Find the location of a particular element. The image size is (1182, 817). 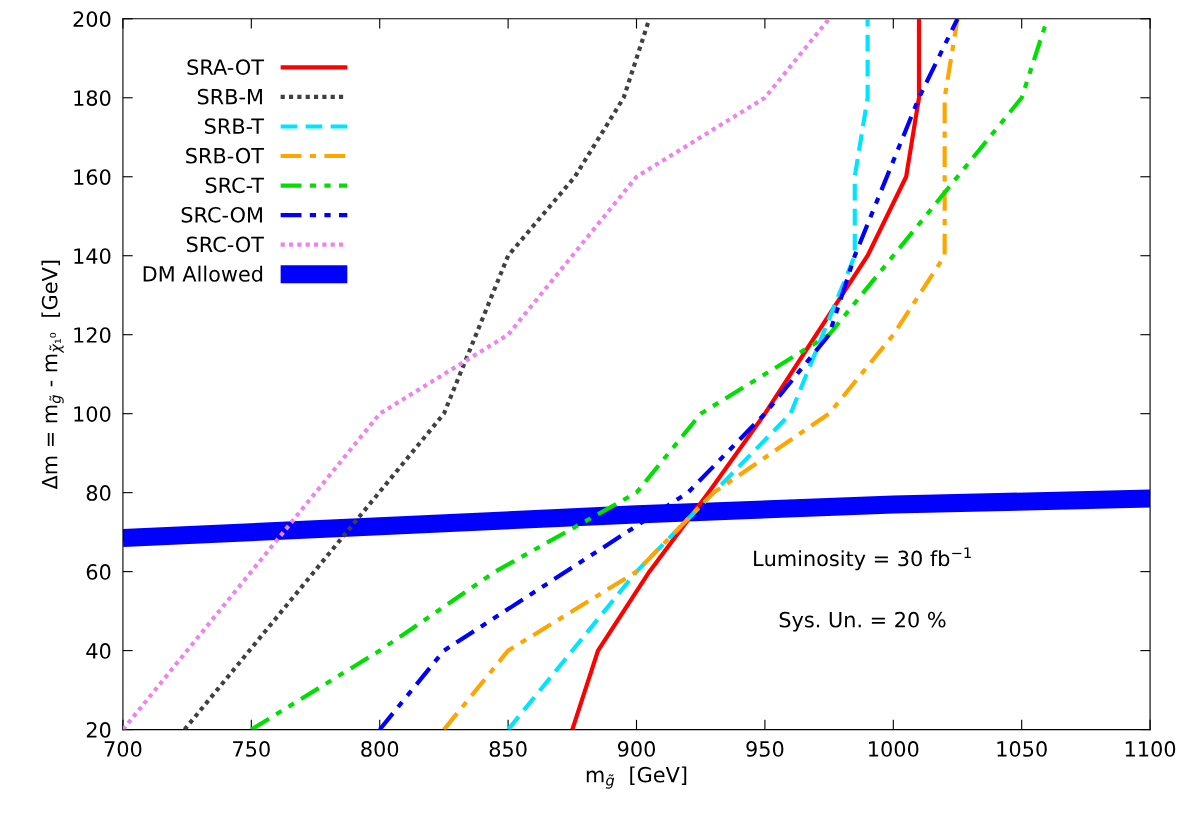

y-tick-label: 100 is located at coordinates (92, 414).